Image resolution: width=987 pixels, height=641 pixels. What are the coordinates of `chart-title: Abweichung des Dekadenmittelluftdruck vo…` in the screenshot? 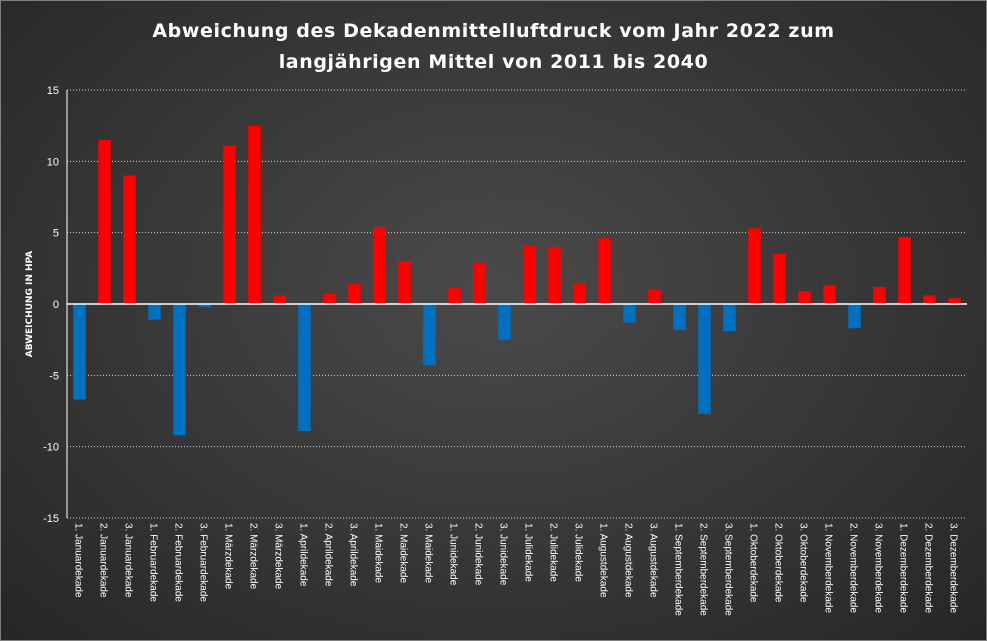 It's located at (493, 47).